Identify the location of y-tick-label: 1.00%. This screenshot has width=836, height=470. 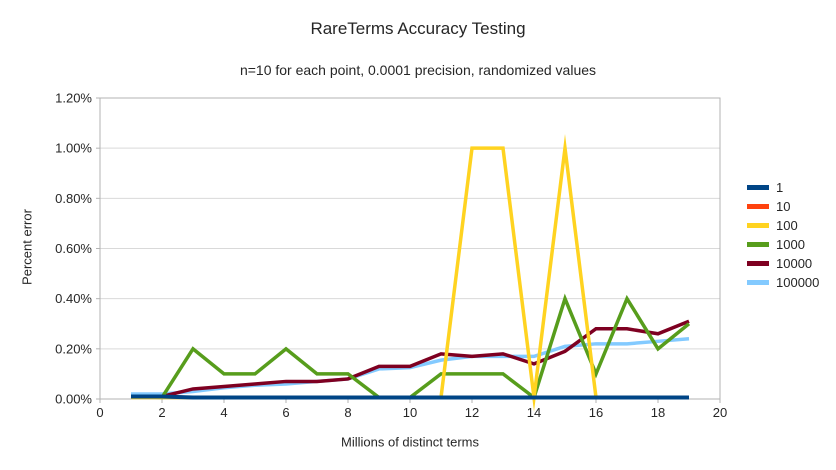
(73, 148).